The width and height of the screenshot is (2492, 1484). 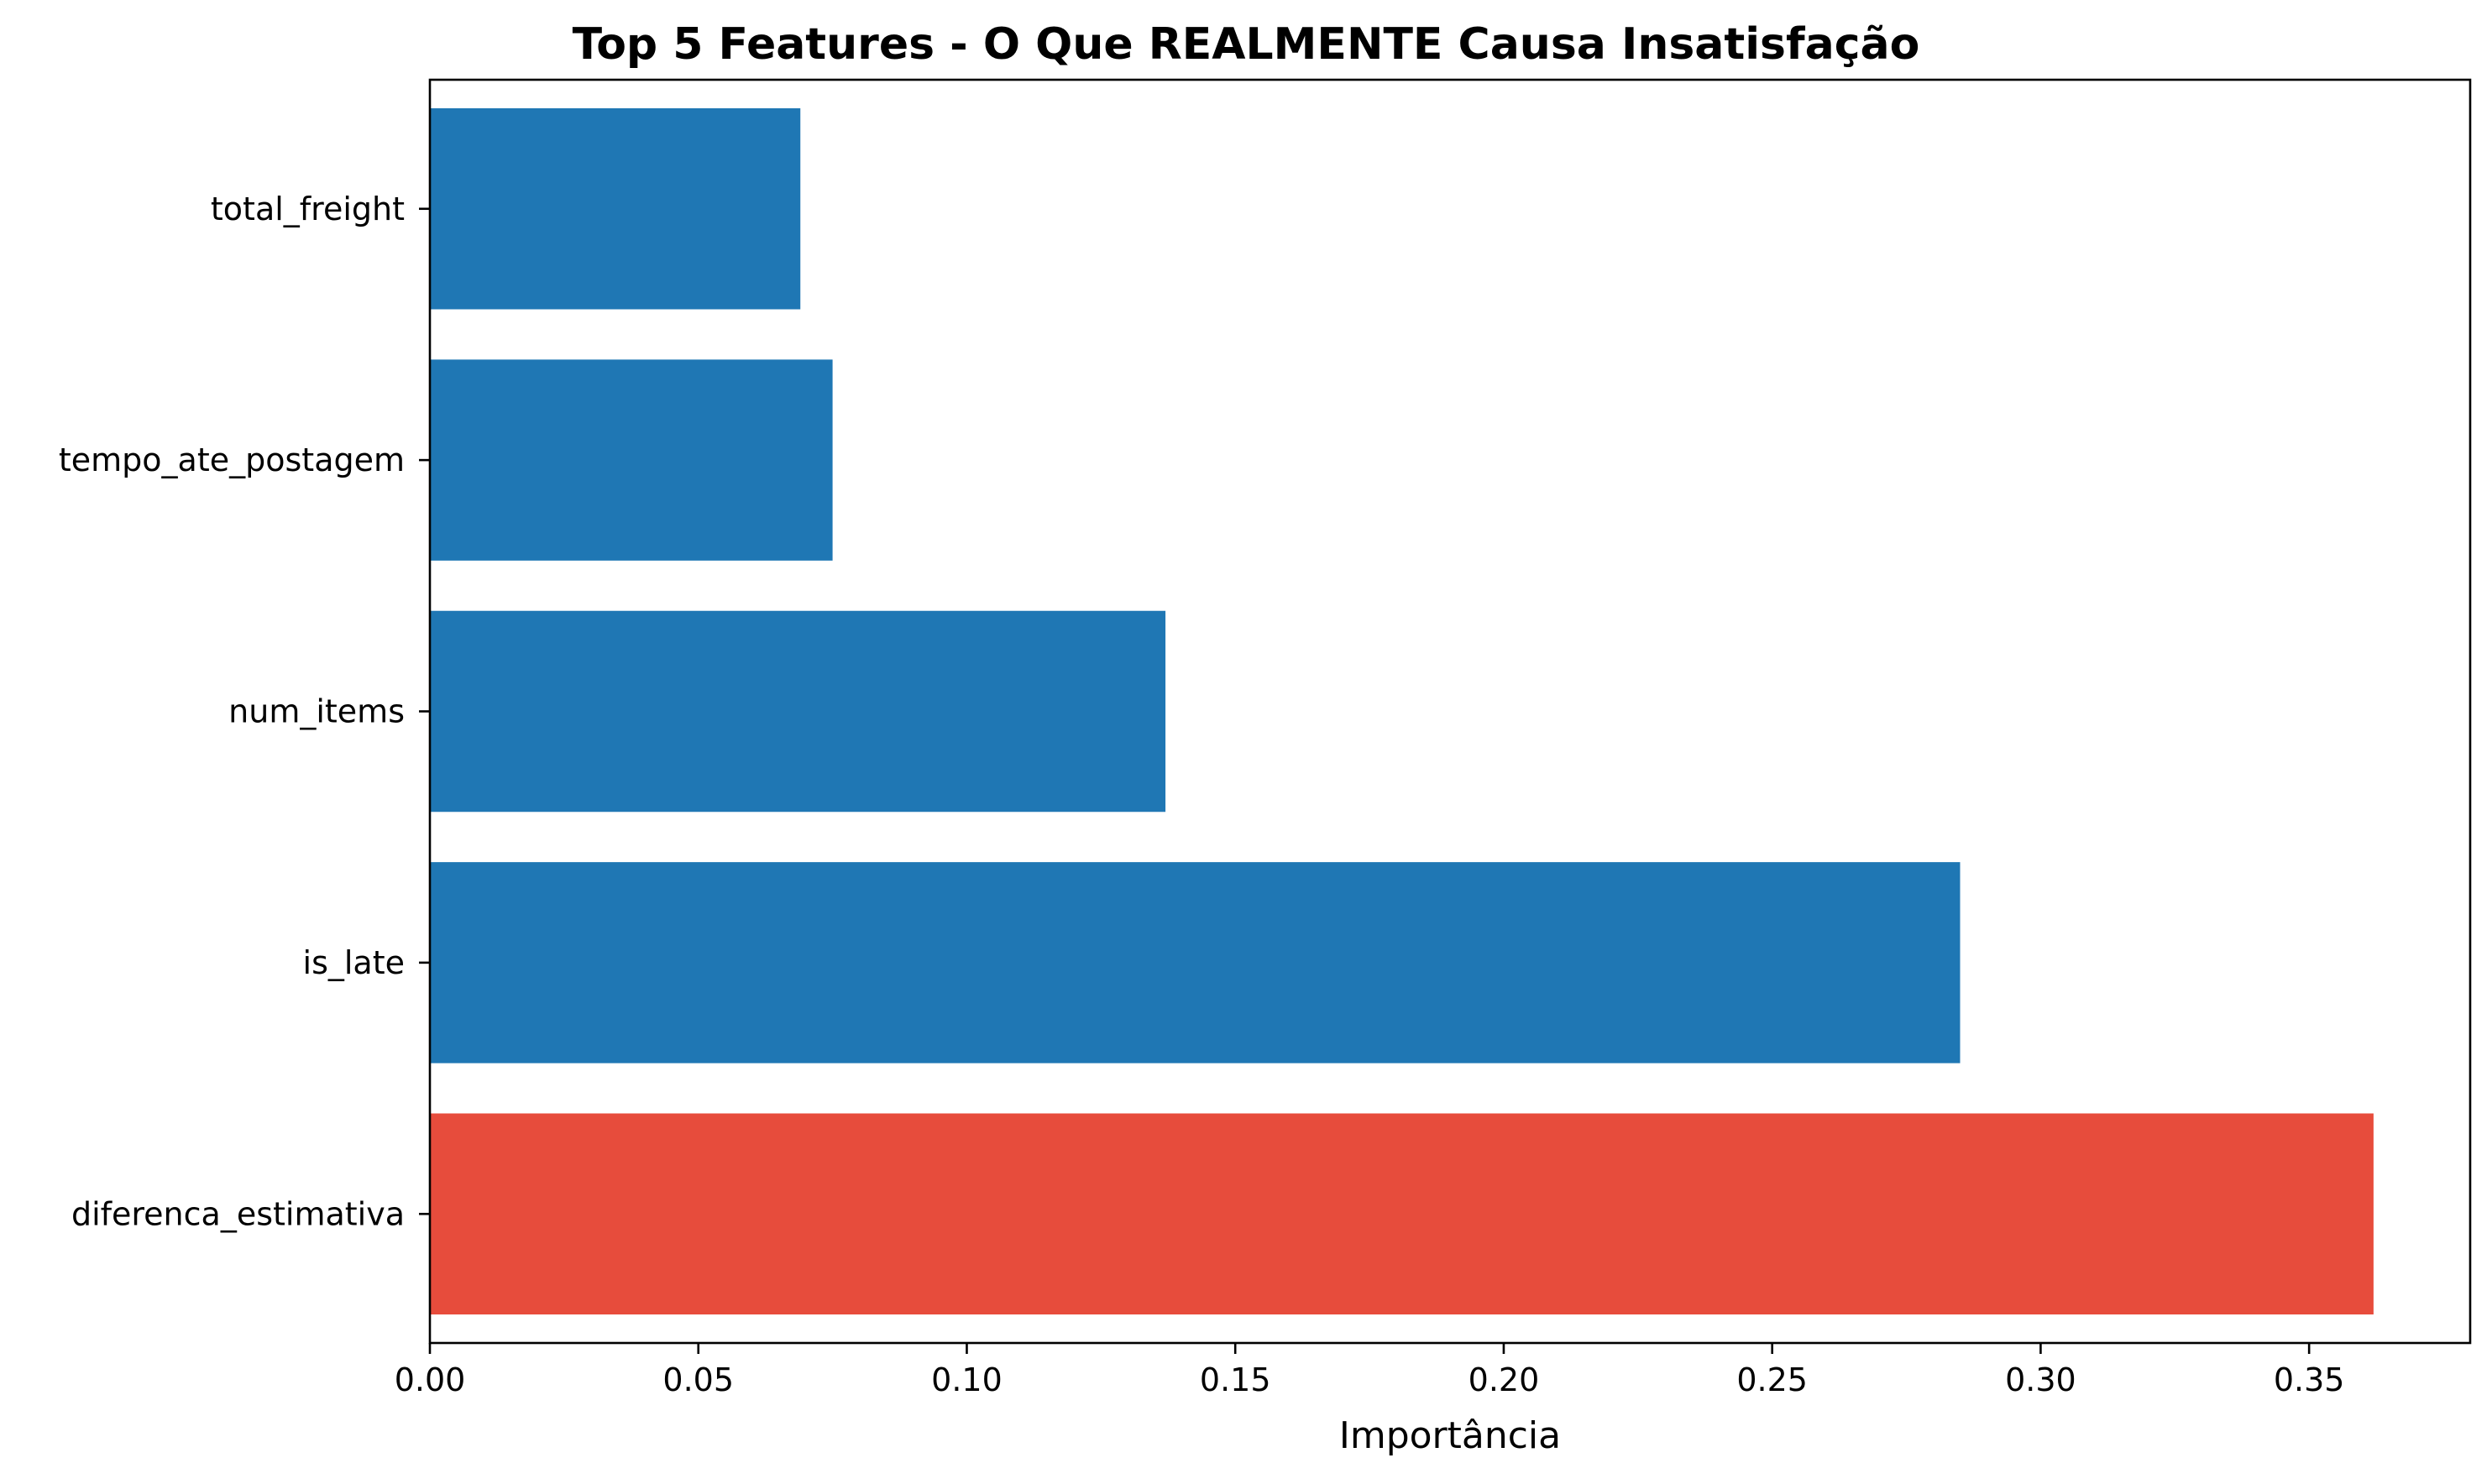 I want to click on x-tick-label-0: 0.00, so click(x=431, y=1379).